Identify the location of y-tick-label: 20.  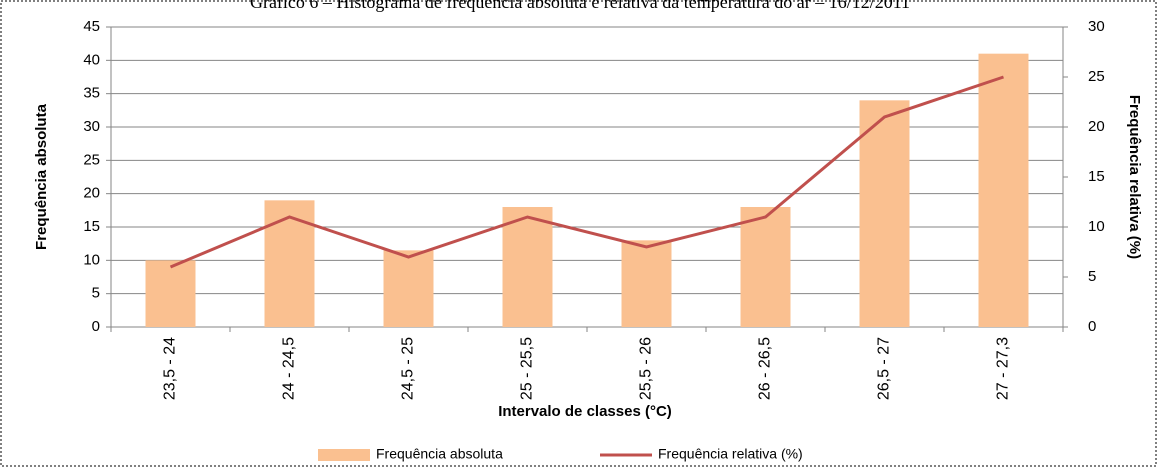
(91, 193).